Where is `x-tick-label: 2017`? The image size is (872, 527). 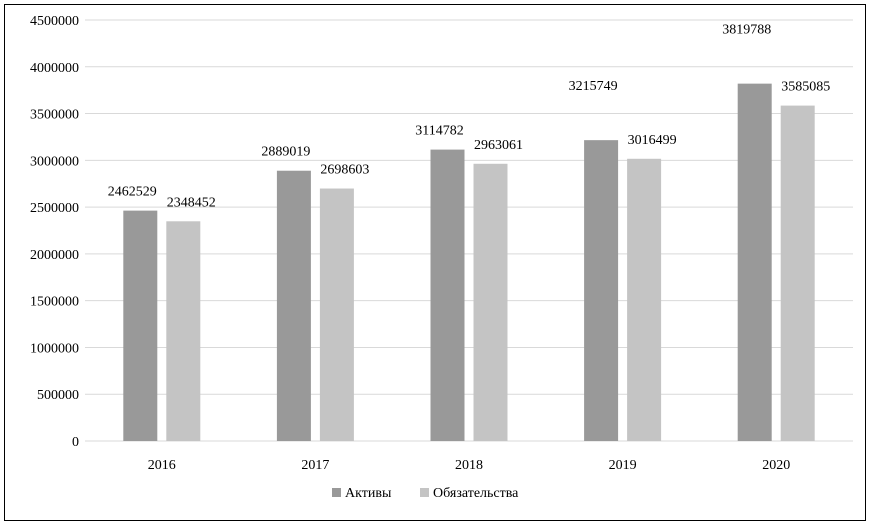
x-tick-label: 2017 is located at coordinates (315, 465).